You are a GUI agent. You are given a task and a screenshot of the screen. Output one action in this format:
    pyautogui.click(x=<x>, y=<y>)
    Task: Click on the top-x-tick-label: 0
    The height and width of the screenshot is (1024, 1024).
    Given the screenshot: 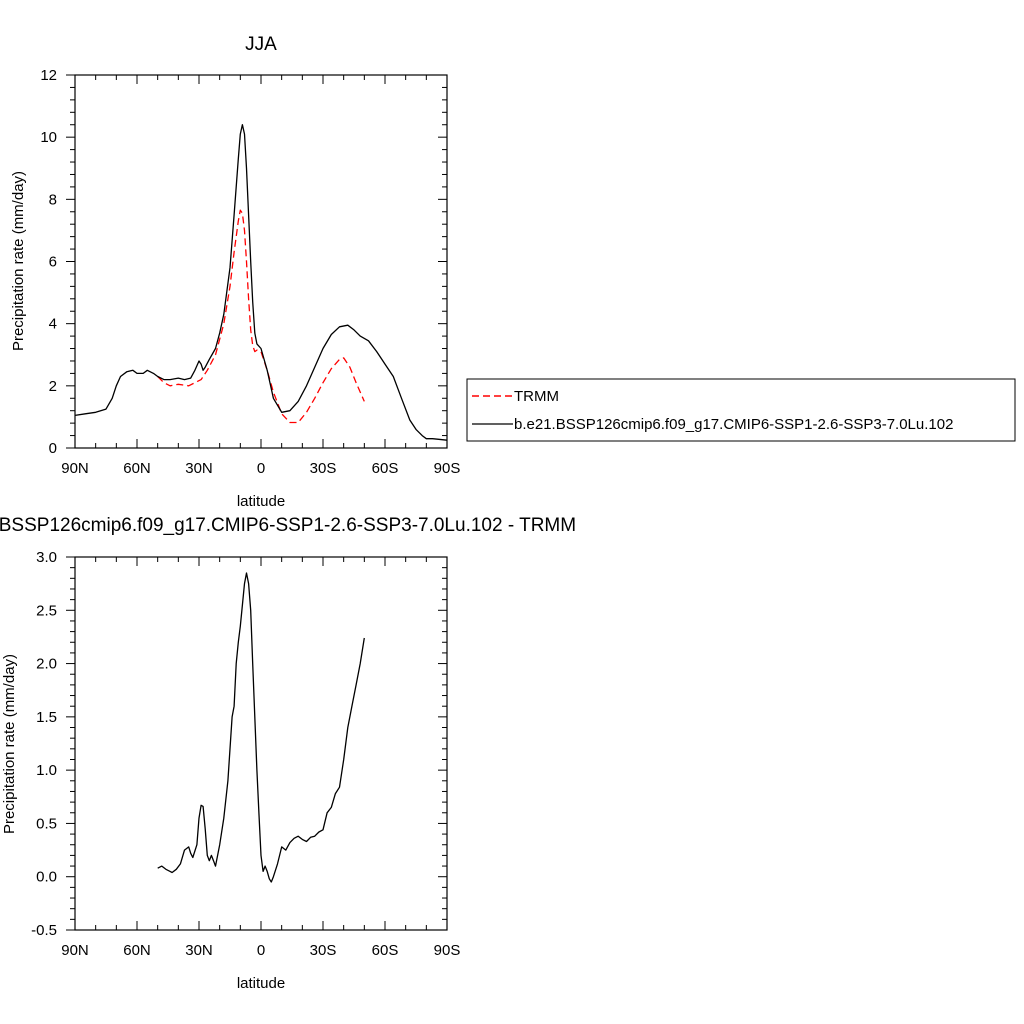 What is the action you would take?
    pyautogui.click(x=261, y=468)
    